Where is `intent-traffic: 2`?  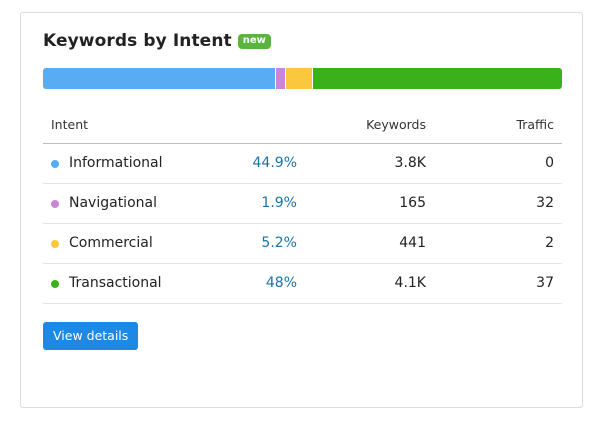
intent-traffic: 2 is located at coordinates (549, 243).